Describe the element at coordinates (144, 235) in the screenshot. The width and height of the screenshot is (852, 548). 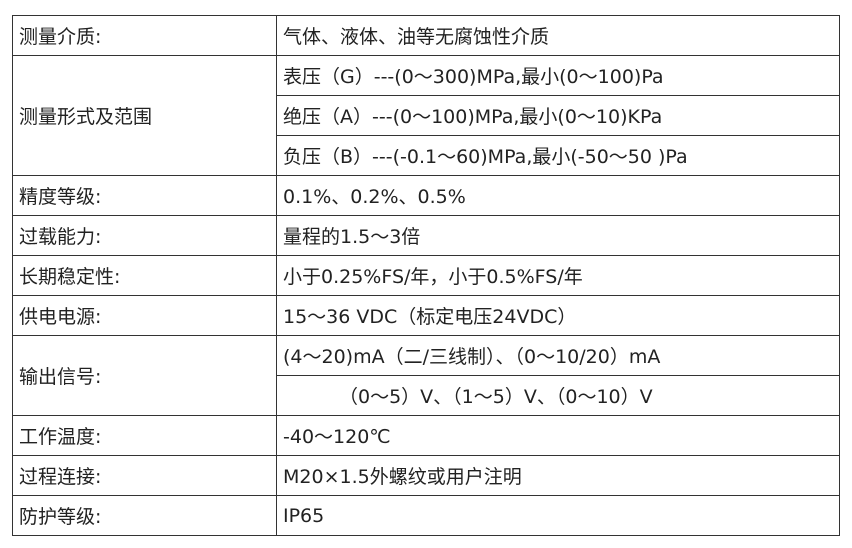
I see `row-label: 过载能力:` at that location.